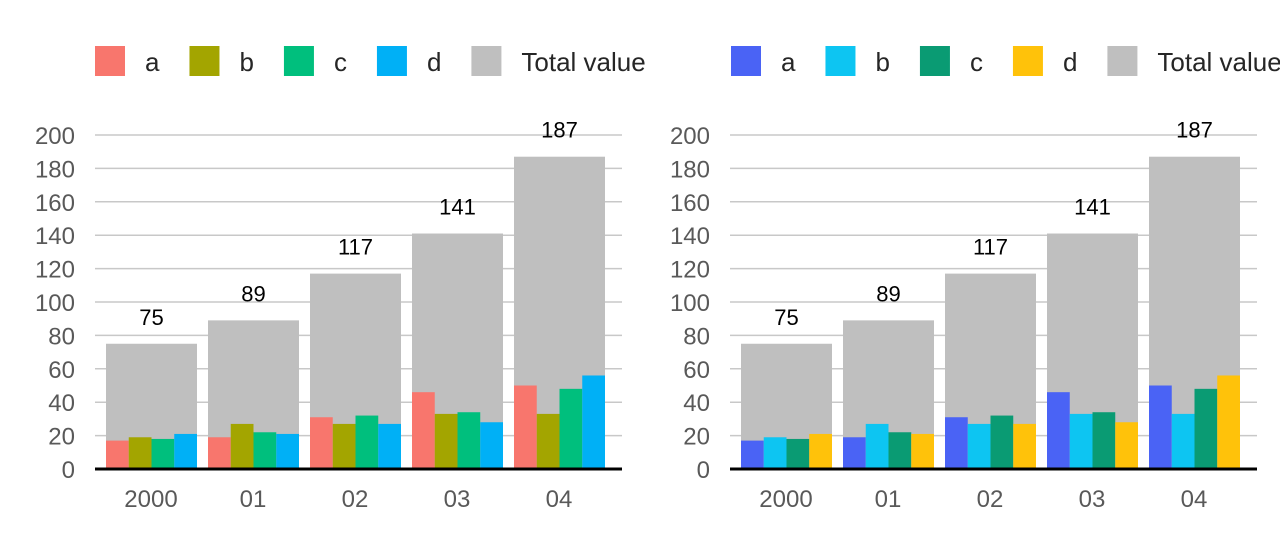  What do you see at coordinates (976, 62) in the screenshot?
I see `legend-label: c` at bounding box center [976, 62].